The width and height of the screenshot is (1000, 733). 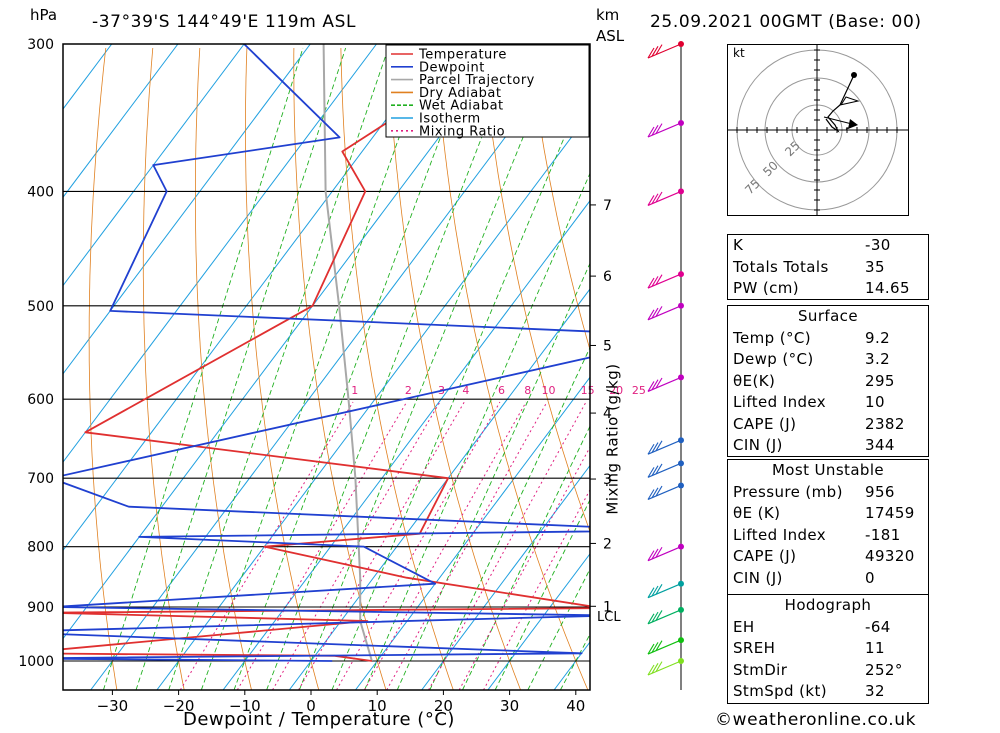 I want to click on hodo-params-title: Hodograph, so click(x=828, y=605).